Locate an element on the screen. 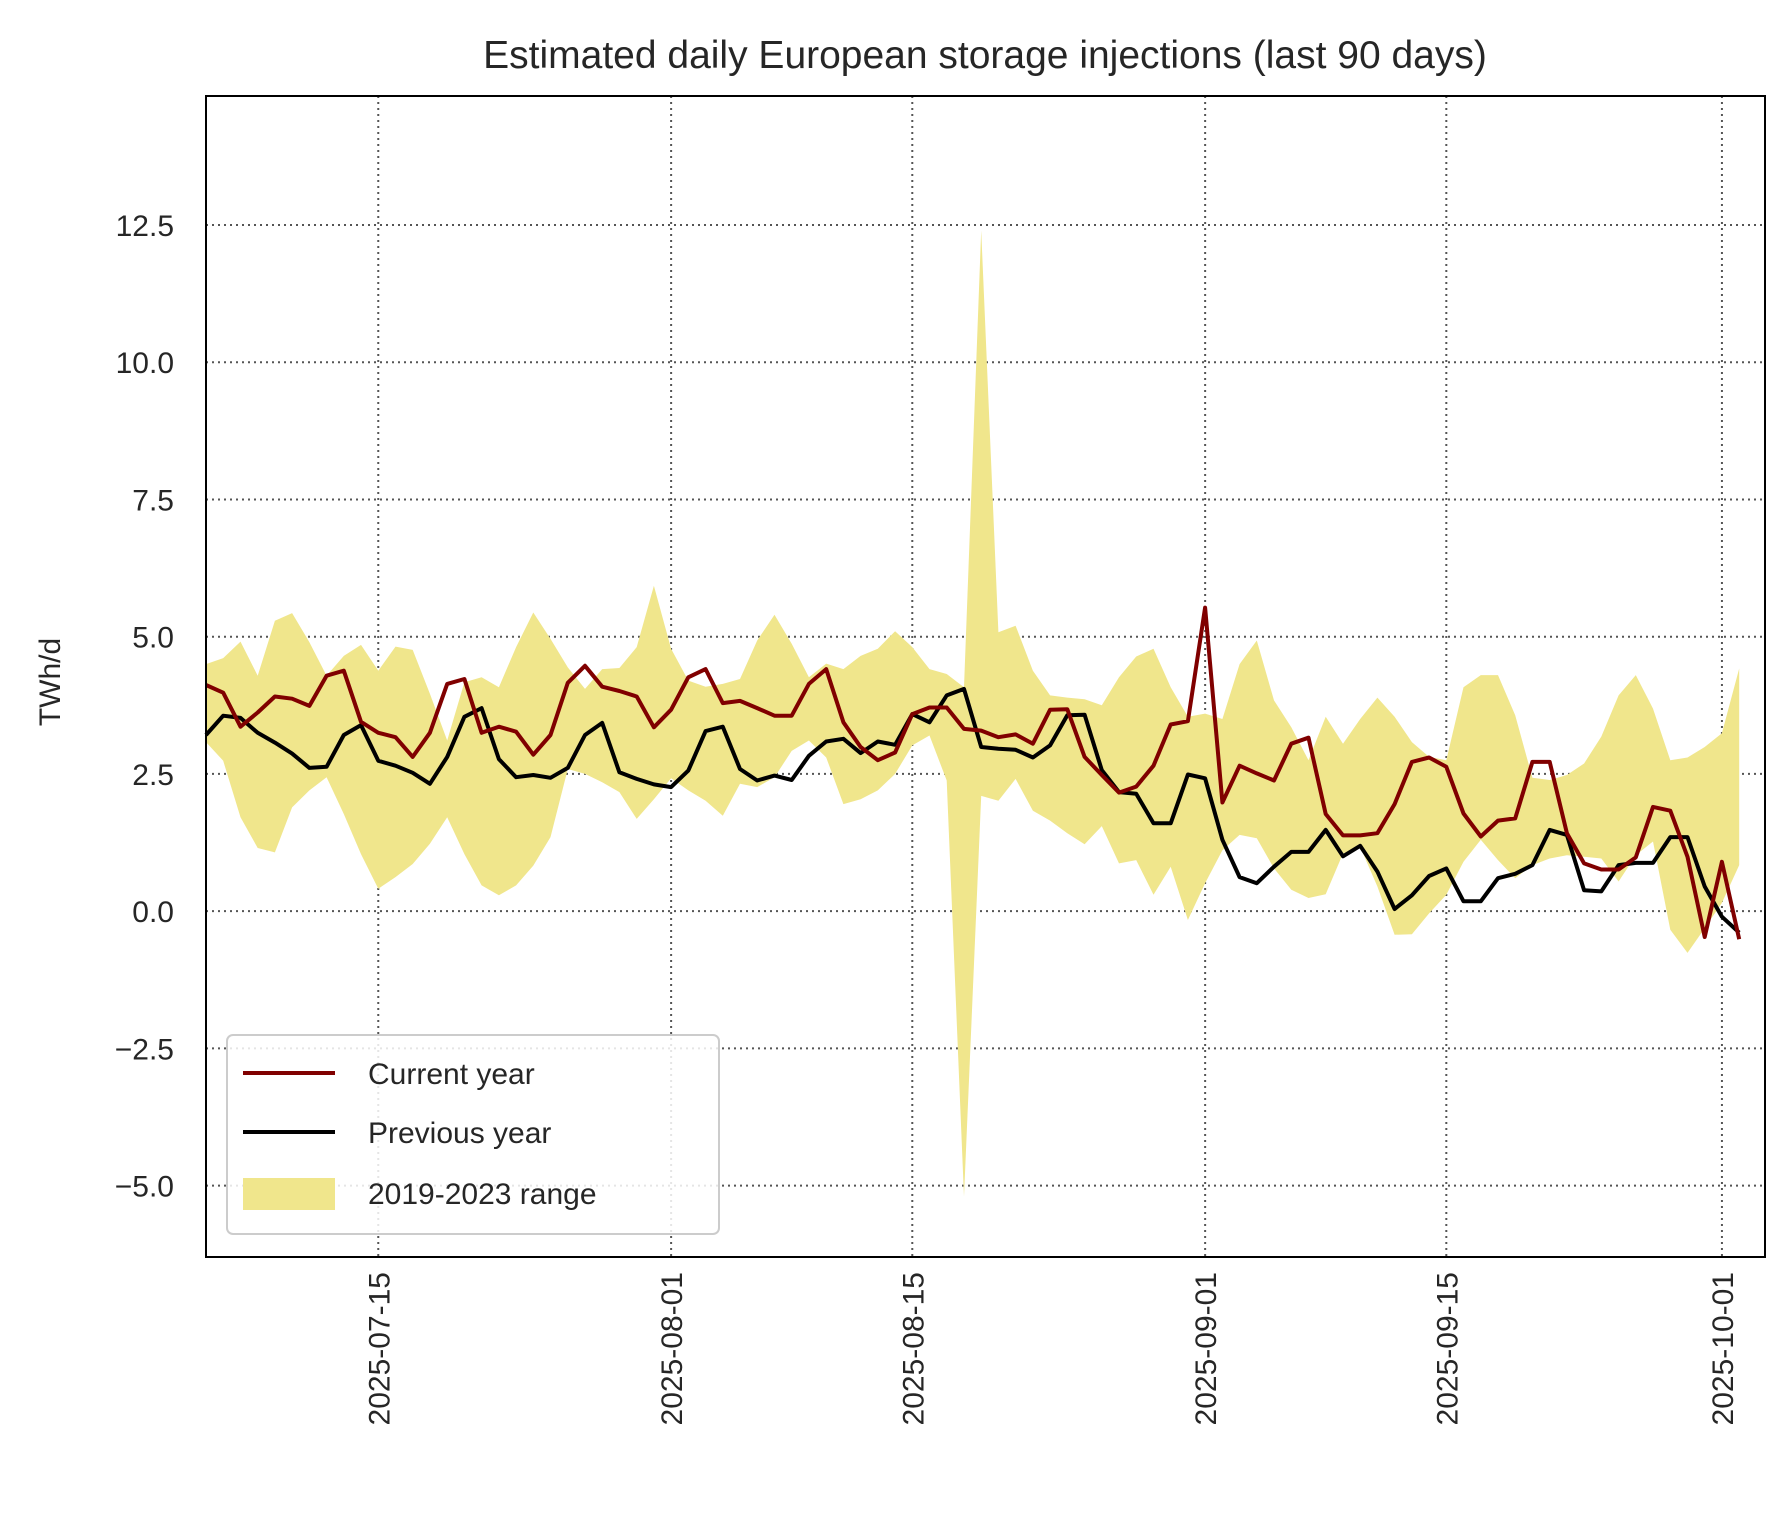  y-tick-label: 10.0 is located at coordinates (145, 363).